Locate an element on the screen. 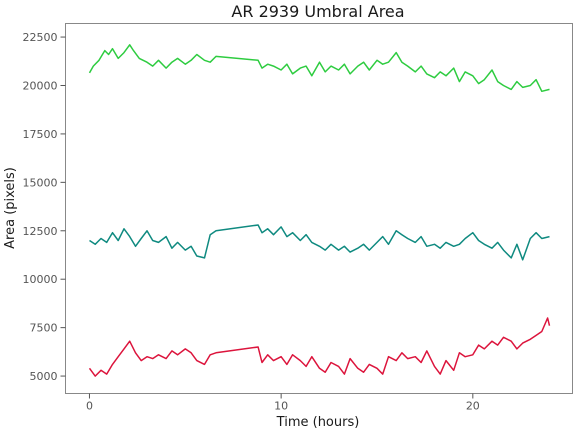  y-axis-label: Area (pixels) is located at coordinates (10, 208).